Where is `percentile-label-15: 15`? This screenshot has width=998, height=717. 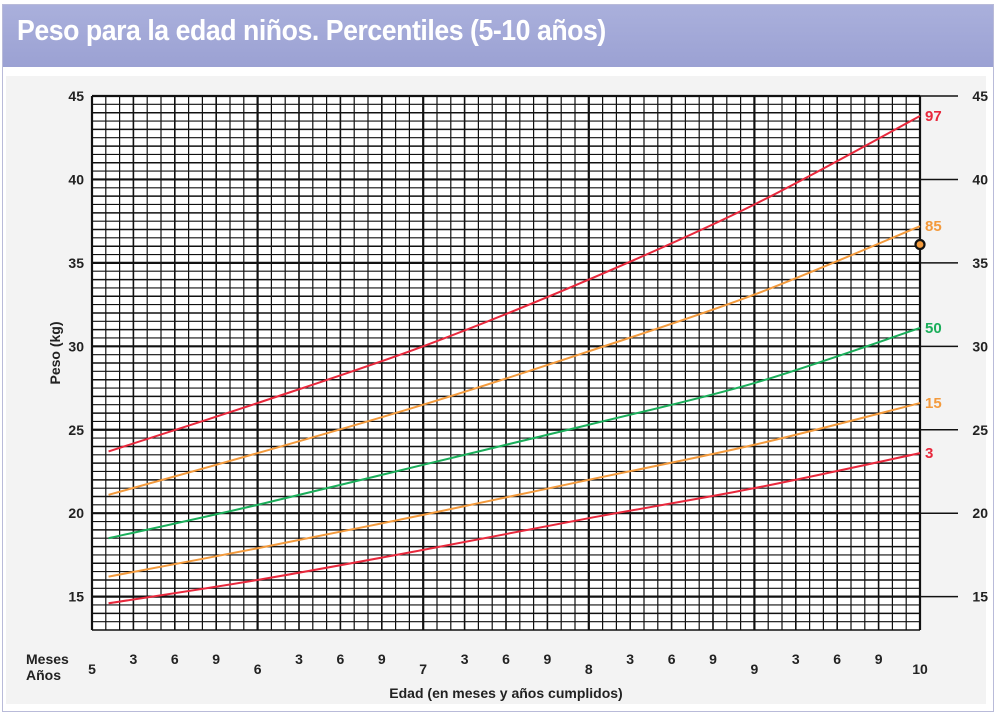
percentile-label-15: 15 is located at coordinates (933, 403).